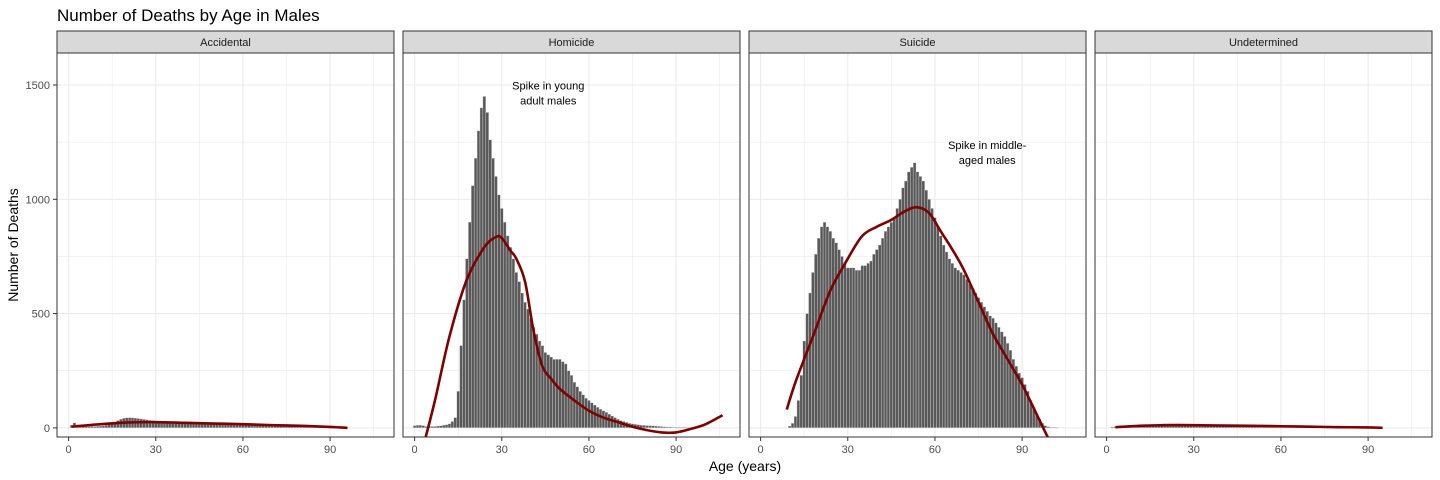  Describe the element at coordinates (13, 245) in the screenshot. I see `y-axis-title: Number of Deaths` at that location.